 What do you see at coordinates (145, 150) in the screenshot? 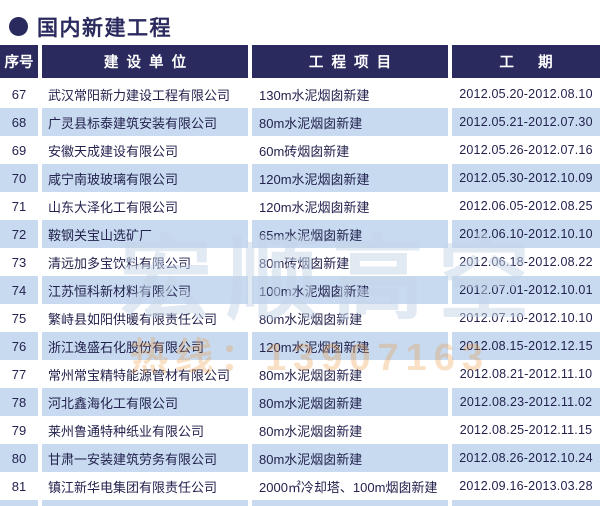
I see `cell-company: 安徽天成建设有限公司` at bounding box center [145, 150].